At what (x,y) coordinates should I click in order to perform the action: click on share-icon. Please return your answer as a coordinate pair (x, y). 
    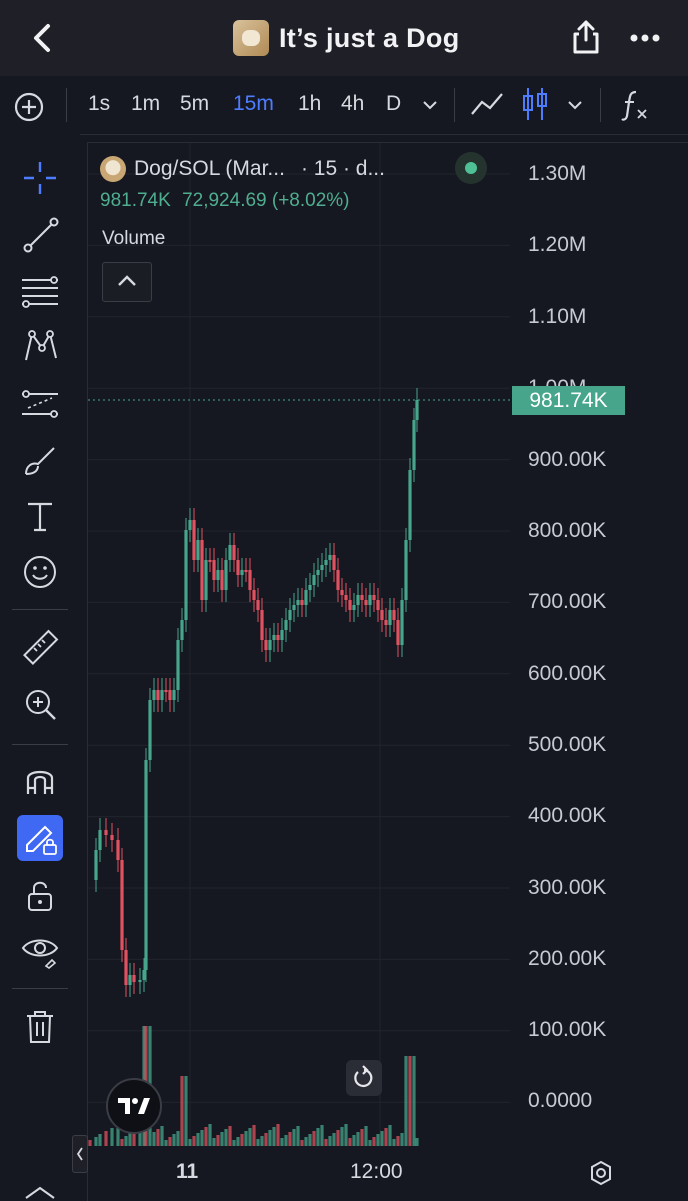
    Looking at the image, I should click on (586, 37).